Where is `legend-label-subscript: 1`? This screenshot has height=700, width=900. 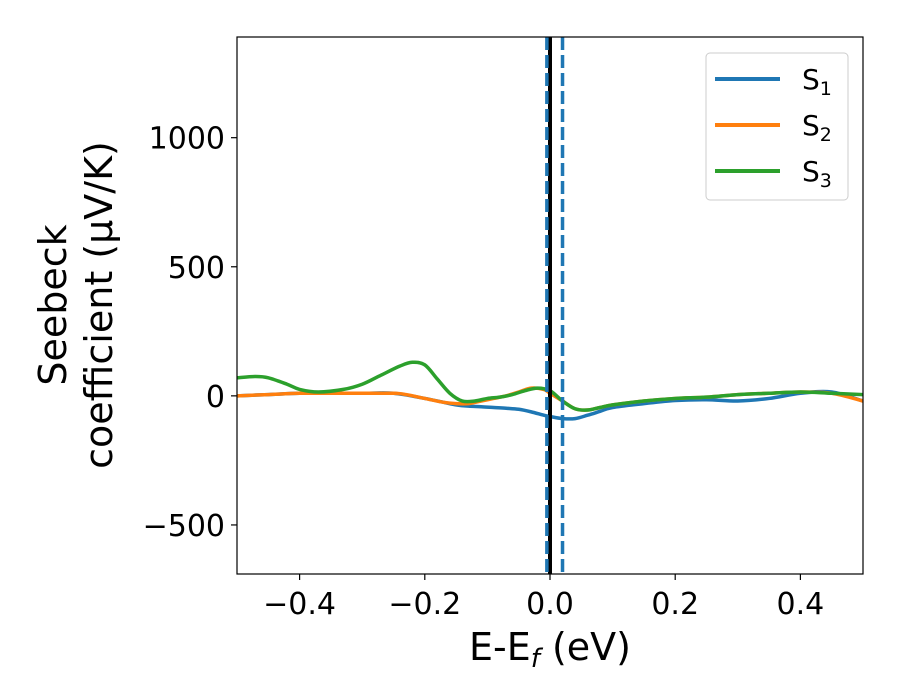 legend-label-subscript: 1 is located at coordinates (826, 89).